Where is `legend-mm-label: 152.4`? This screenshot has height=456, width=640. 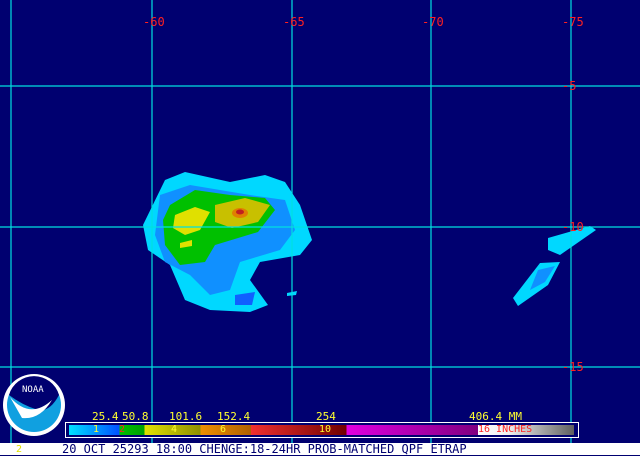
legend-mm-label: 152.4 is located at coordinates (234, 416).